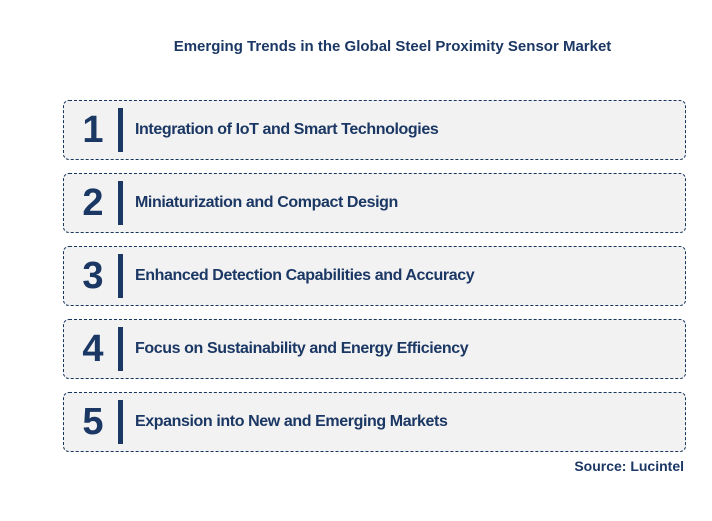 The image size is (712, 521). What do you see at coordinates (291, 421) in the screenshot?
I see `trend-label: Expansion into New and Emerging Markets` at bounding box center [291, 421].